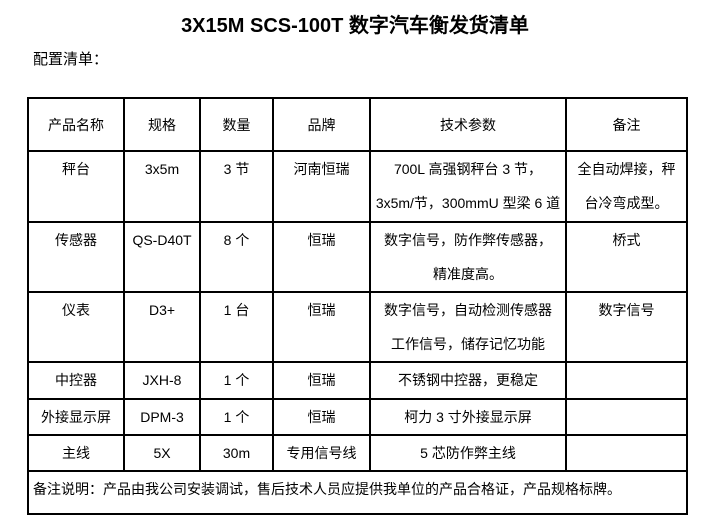 This screenshot has width=710, height=531. I want to click on cell-product-name: 传感器, so click(76, 257).